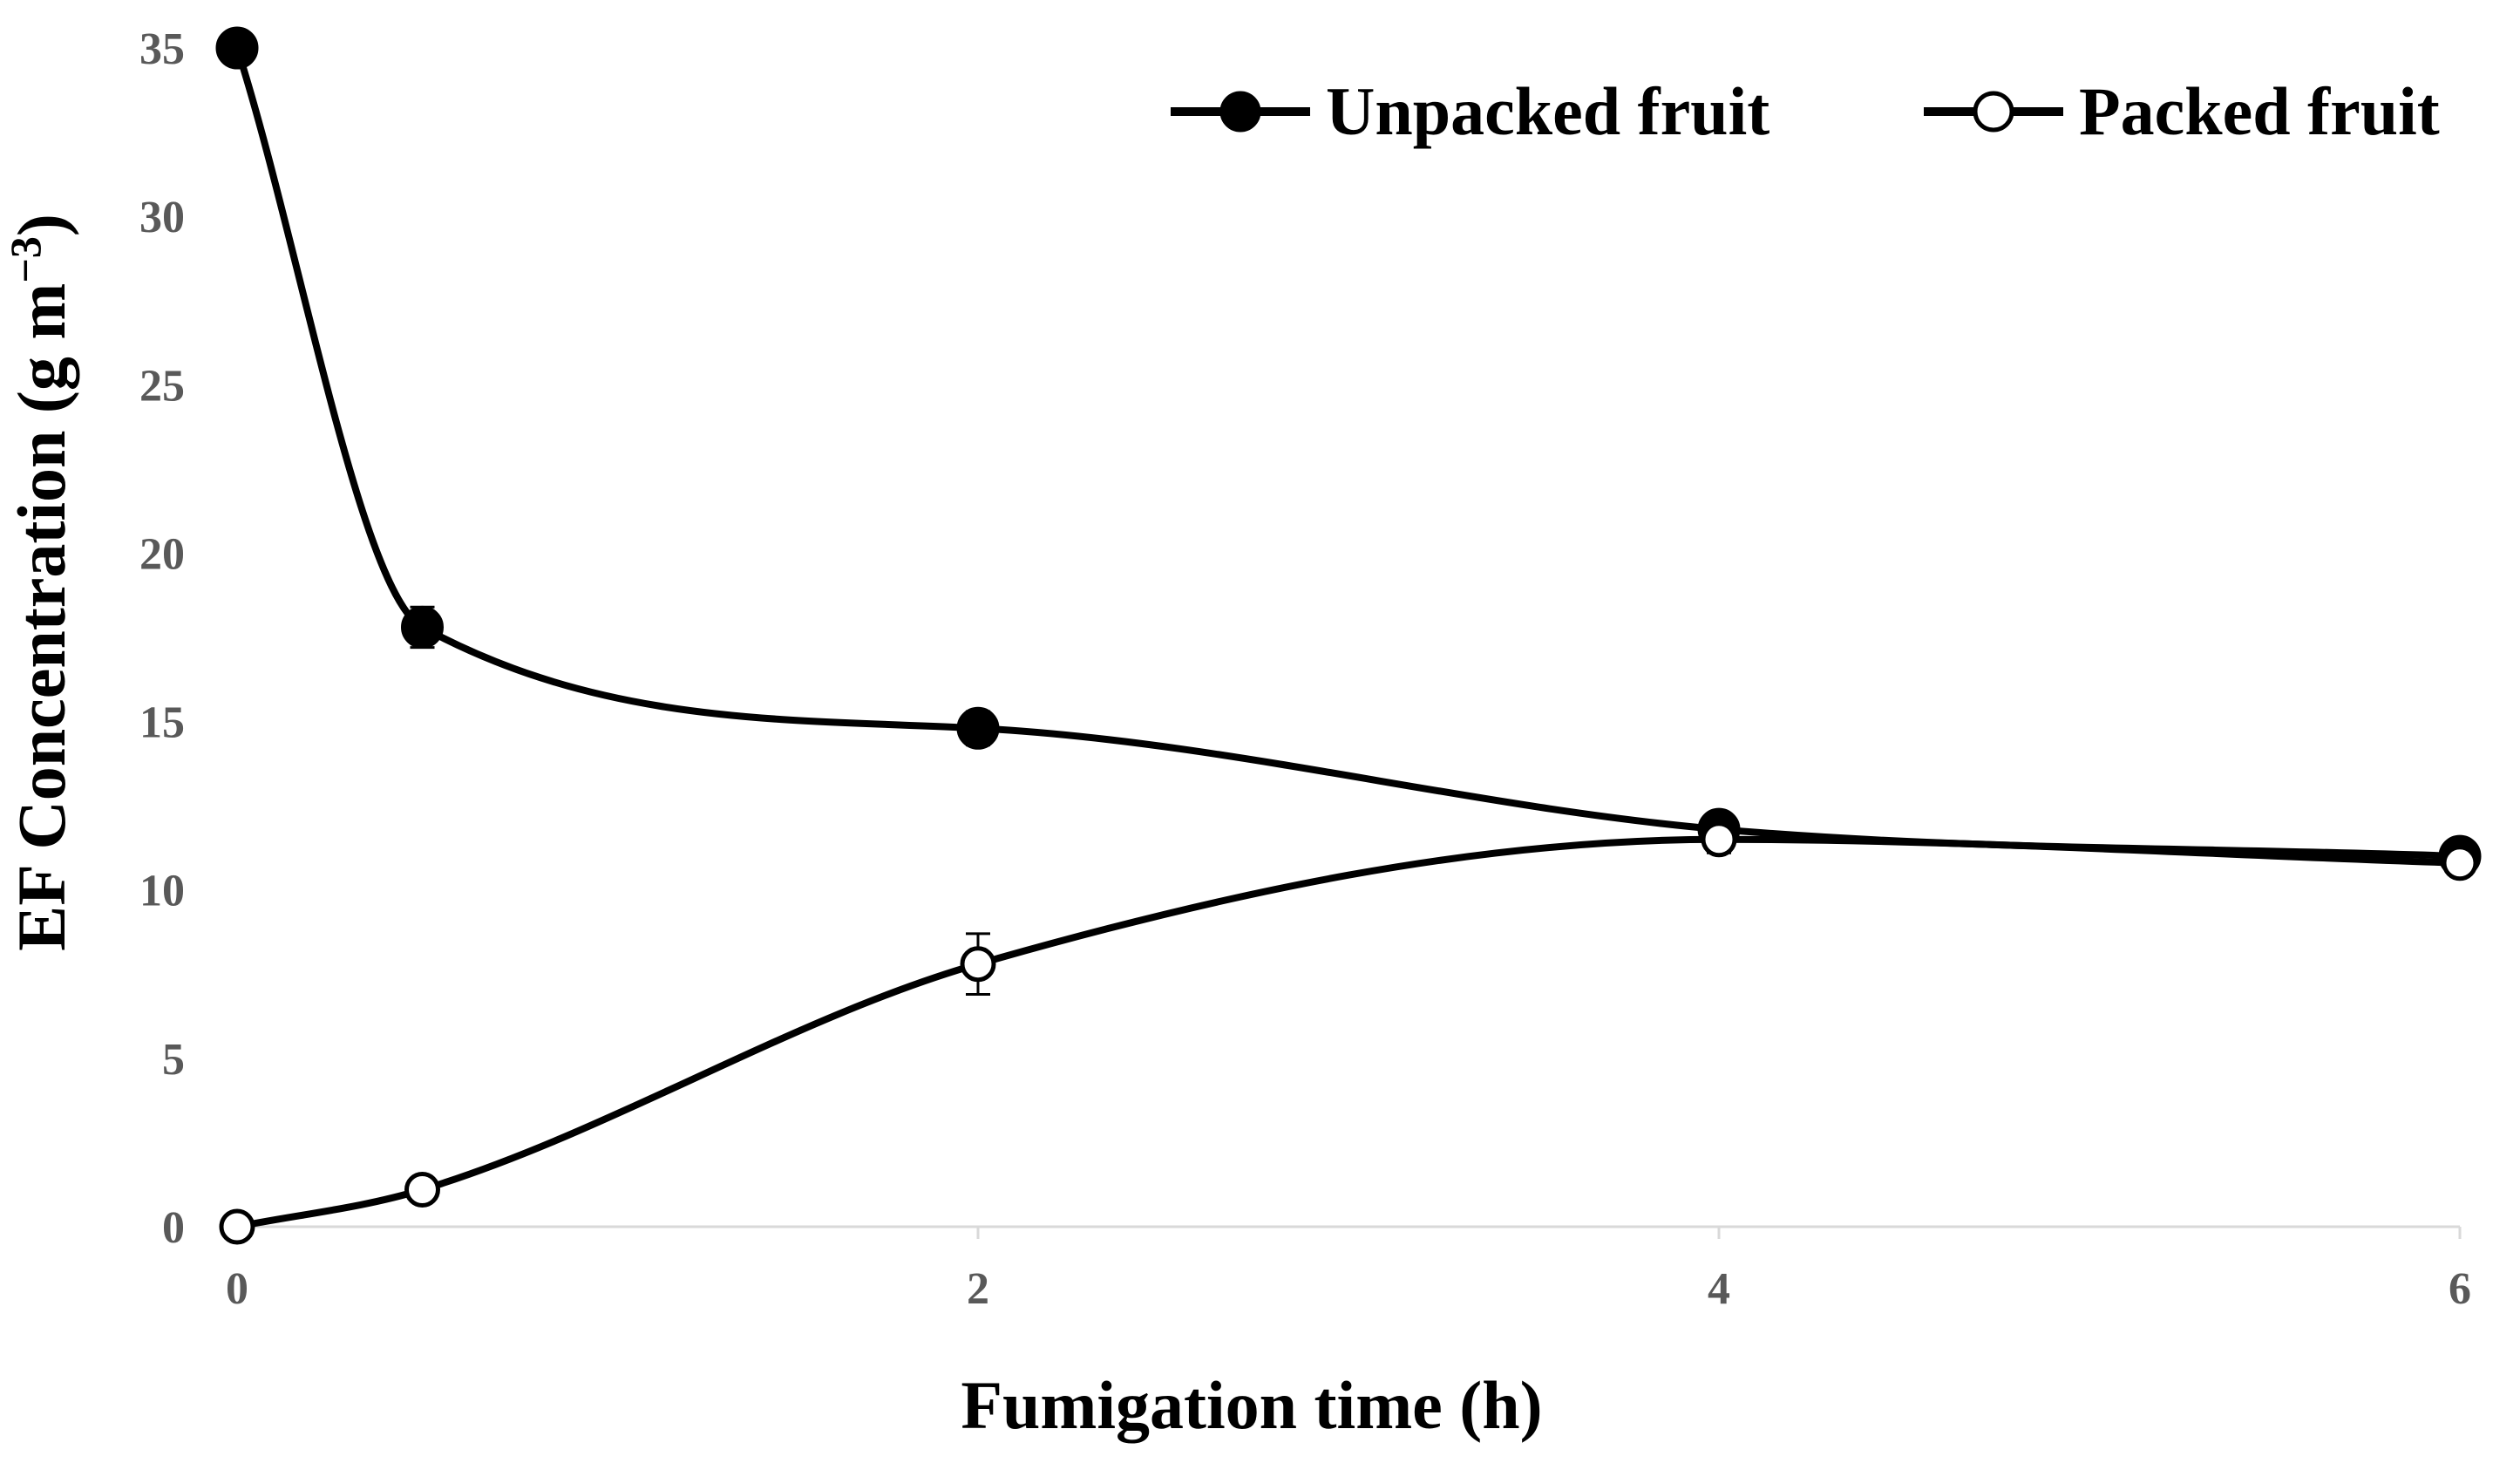  Describe the element at coordinates (1348, 1289) in the screenshot. I see `x-tick-labels: 0 2 4 6` at that location.